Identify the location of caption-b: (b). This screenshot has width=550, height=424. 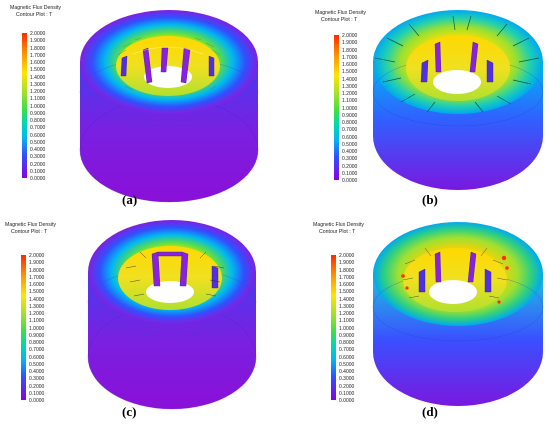
(430, 199).